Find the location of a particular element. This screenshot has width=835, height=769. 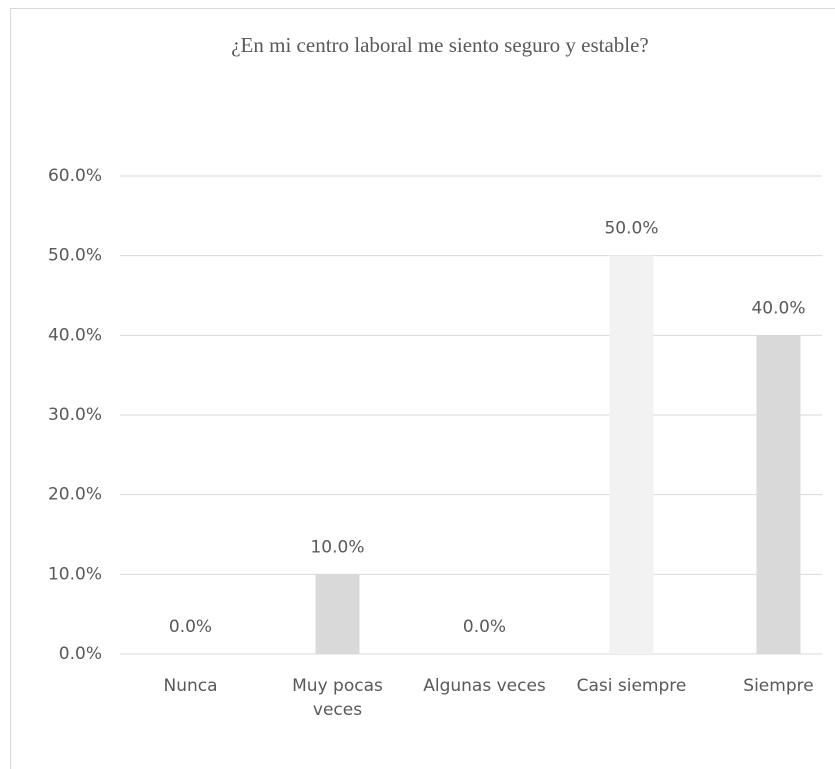

y-tick-label: 0.0% is located at coordinates (80, 654).